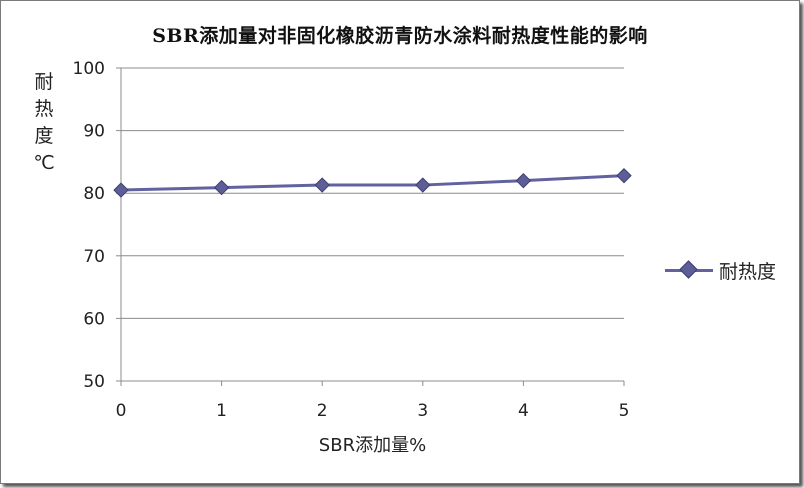  I want to click on y-axis-label-unit: ℃, so click(44, 163).